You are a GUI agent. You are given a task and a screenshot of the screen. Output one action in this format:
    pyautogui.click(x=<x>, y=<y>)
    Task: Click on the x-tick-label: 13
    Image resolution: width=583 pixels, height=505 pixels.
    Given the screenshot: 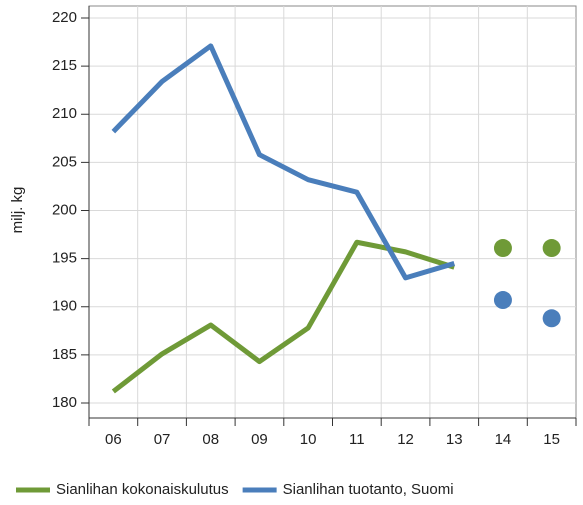 What is the action you would take?
    pyautogui.click(x=454, y=439)
    